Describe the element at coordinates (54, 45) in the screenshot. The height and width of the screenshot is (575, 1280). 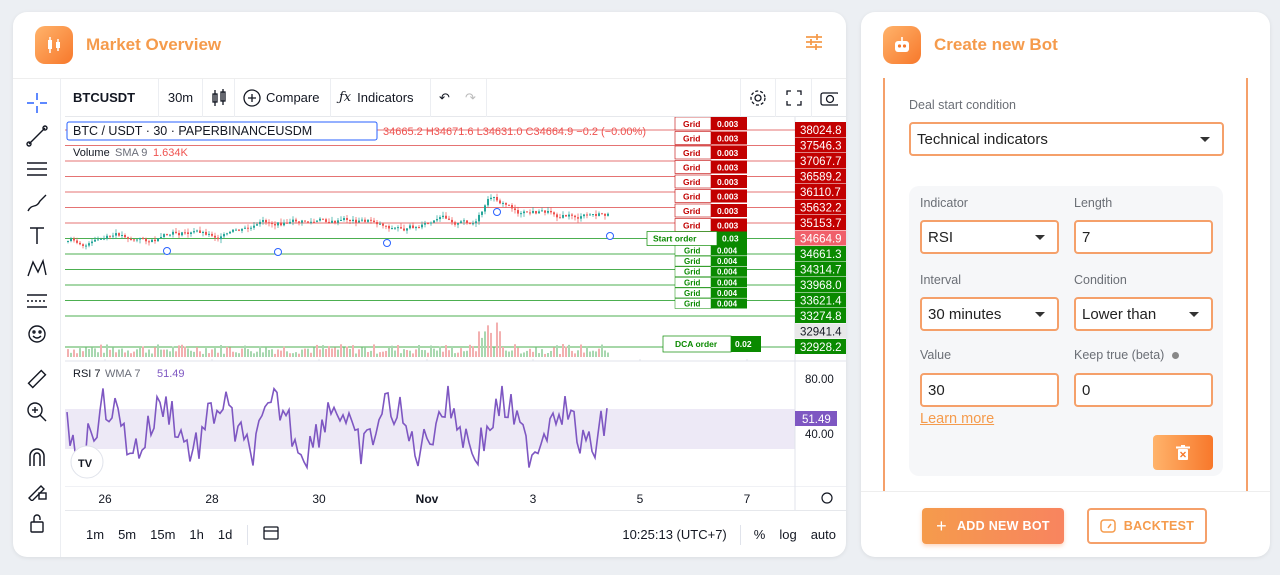
I see `candlestick-icon` at that location.